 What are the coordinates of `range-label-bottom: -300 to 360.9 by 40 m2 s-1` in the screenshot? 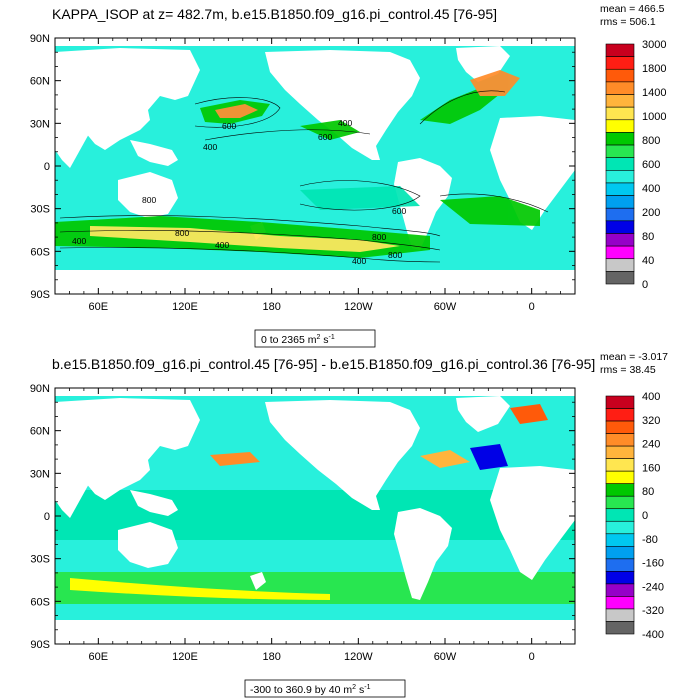 It's located at (310, 690).